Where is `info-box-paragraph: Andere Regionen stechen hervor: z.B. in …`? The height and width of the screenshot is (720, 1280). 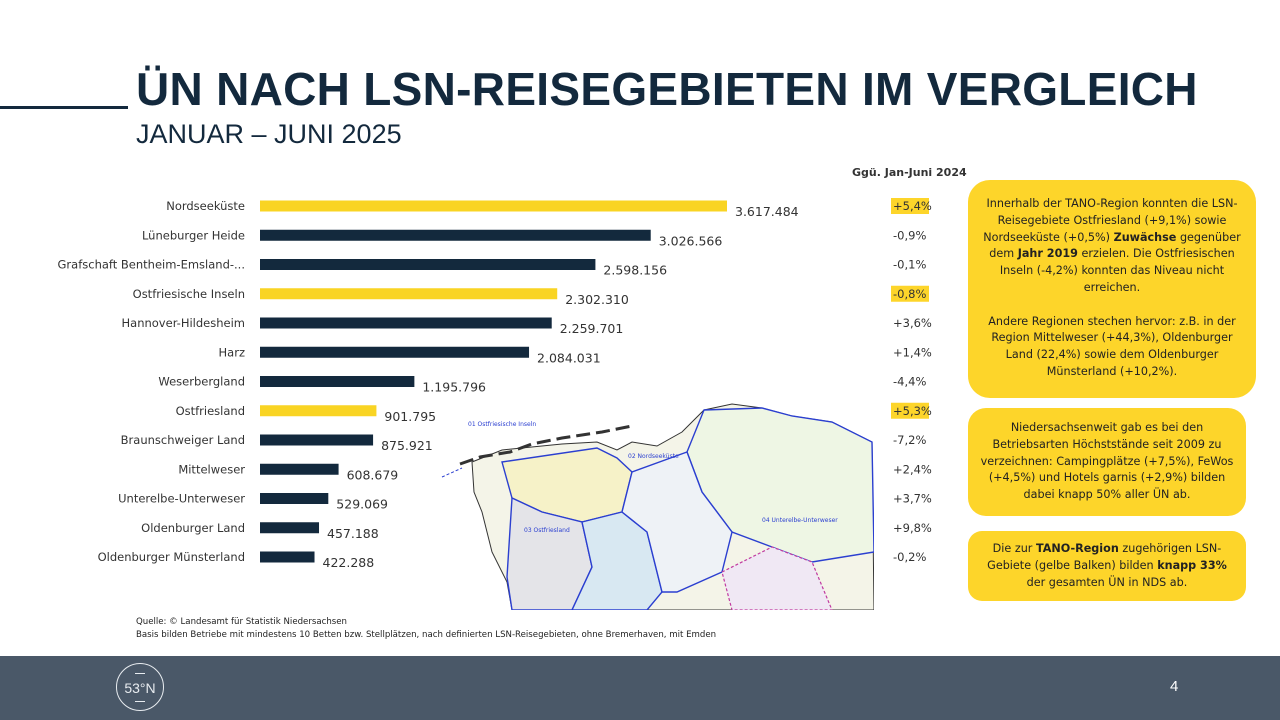
info-box-paragraph: Andere Regionen stechen hervor: z.B. in … is located at coordinates (1112, 346).